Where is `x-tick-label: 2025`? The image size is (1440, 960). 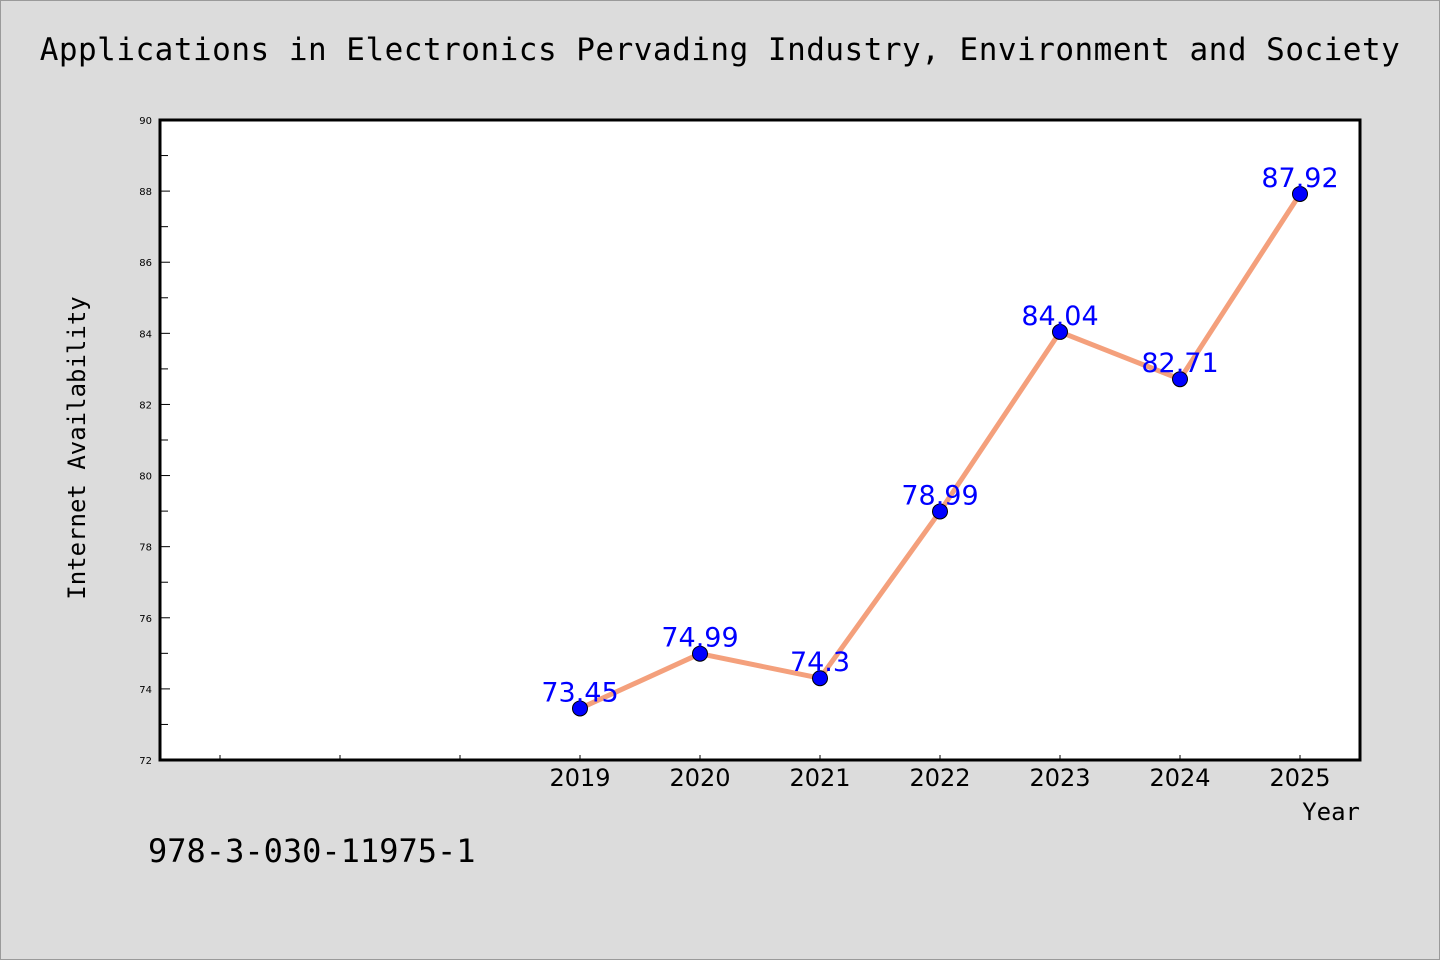
x-tick-label: 2025 is located at coordinates (1299, 778).